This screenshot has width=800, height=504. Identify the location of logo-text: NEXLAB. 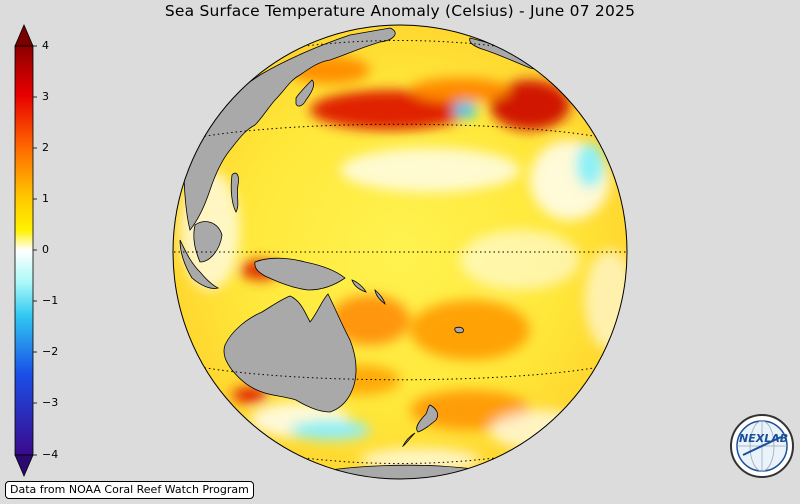
(764, 438).